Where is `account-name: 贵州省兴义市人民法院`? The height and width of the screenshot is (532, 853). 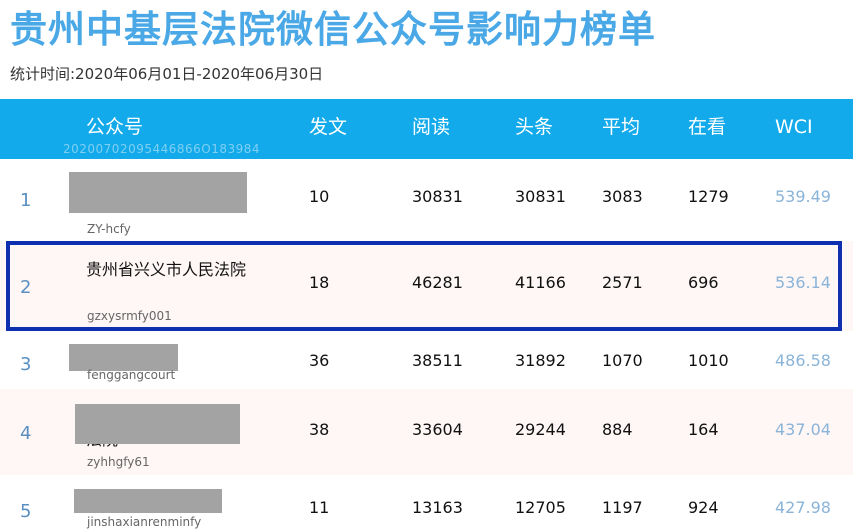 account-name: 贵州省兴义市人民法院 is located at coordinates (166, 269).